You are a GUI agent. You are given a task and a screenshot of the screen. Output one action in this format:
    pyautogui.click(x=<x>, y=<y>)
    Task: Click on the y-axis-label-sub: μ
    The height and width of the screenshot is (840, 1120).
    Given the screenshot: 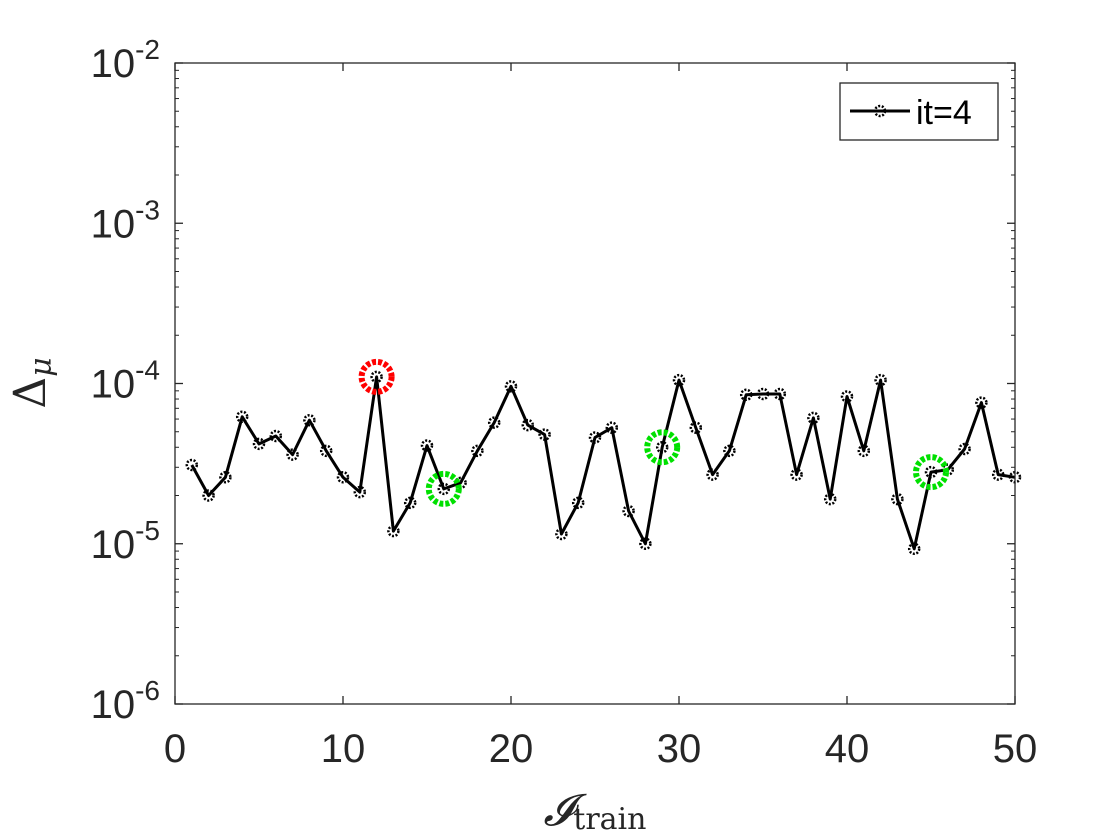 What is the action you would take?
    pyautogui.click(x=41, y=367)
    